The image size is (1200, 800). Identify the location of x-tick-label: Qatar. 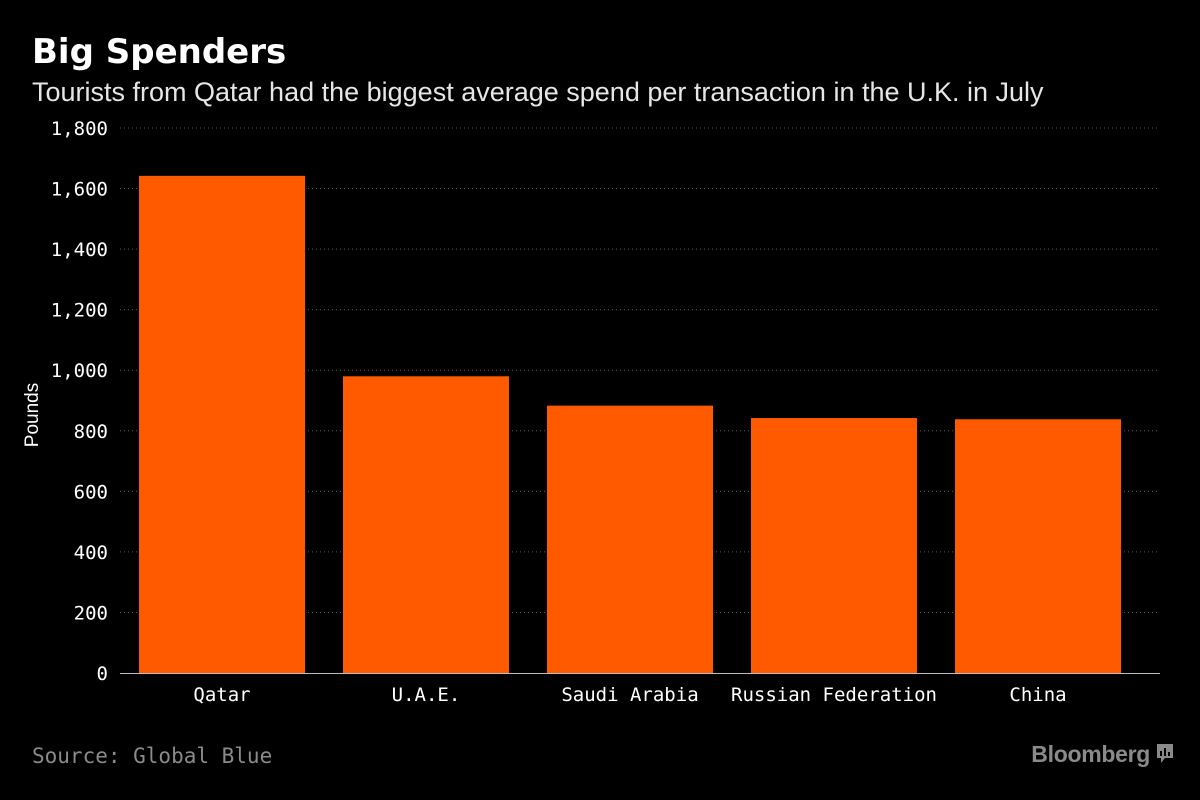
(221, 695).